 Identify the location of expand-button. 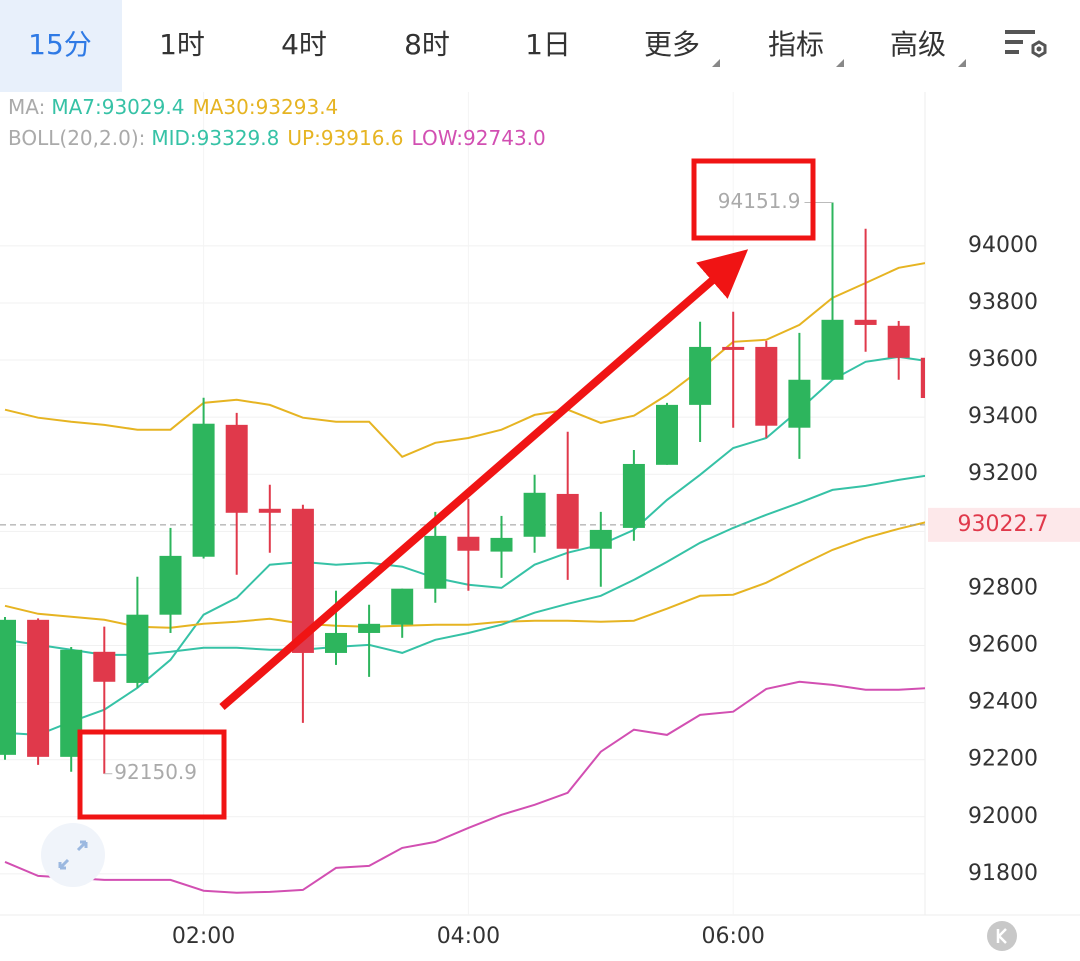
(73, 855).